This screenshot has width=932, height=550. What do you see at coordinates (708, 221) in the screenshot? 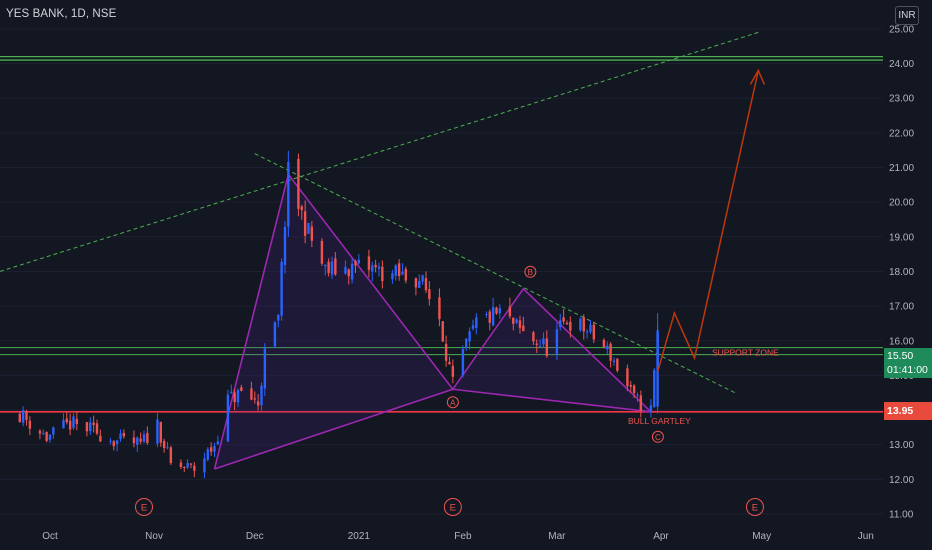
I see `projection-line` at bounding box center [708, 221].